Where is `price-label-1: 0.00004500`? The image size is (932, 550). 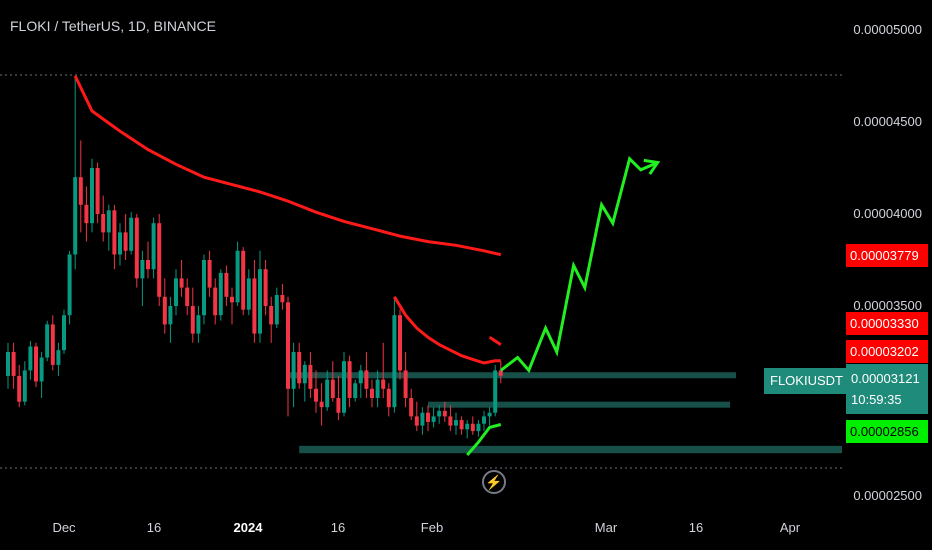
price-label-1: 0.00004500 is located at coordinates (887, 121).